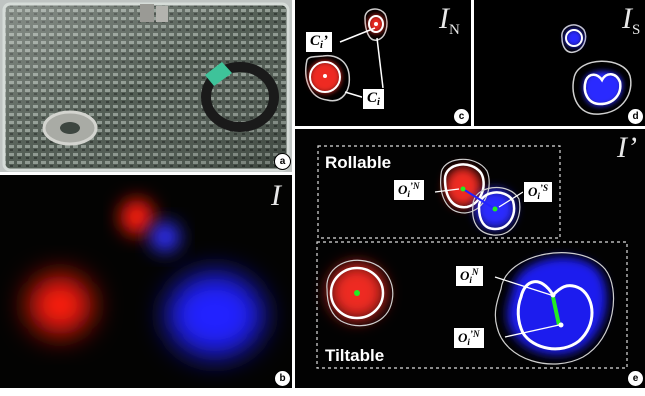 The height and width of the screenshot is (396, 645). Describe the element at coordinates (276, 195) in the screenshot. I see `panel-b-label: I` at that location.